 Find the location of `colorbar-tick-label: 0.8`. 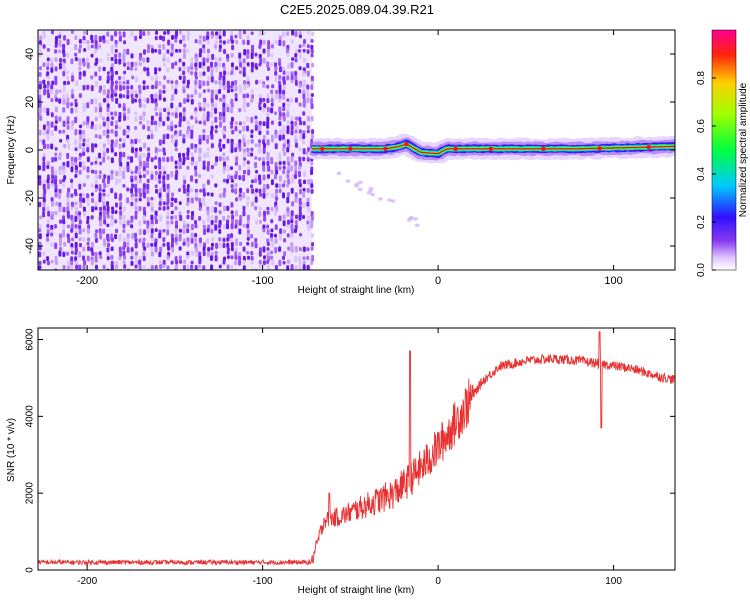

colorbar-tick-label: 0.8 is located at coordinates (701, 78).